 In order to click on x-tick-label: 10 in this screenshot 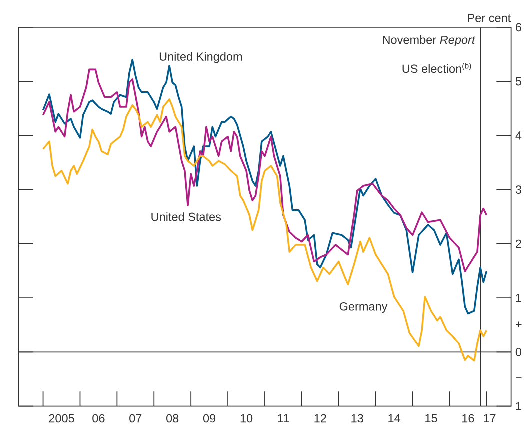, I will do `click(246, 418)`.